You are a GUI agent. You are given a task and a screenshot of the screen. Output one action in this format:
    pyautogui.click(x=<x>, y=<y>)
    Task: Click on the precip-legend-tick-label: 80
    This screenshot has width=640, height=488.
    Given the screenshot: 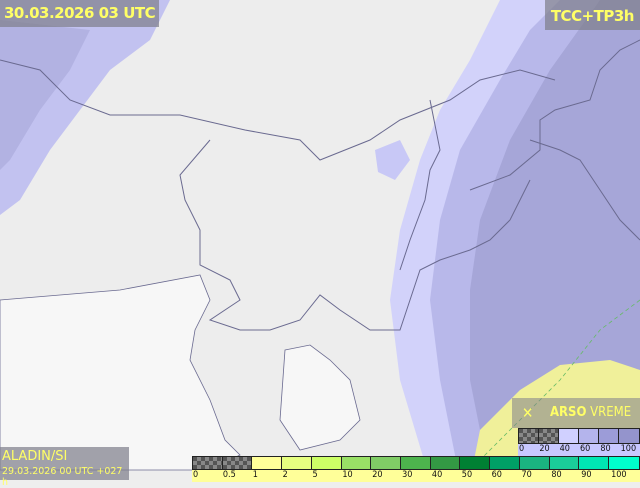 What is the action you would take?
    pyautogui.click(x=556, y=475)
    